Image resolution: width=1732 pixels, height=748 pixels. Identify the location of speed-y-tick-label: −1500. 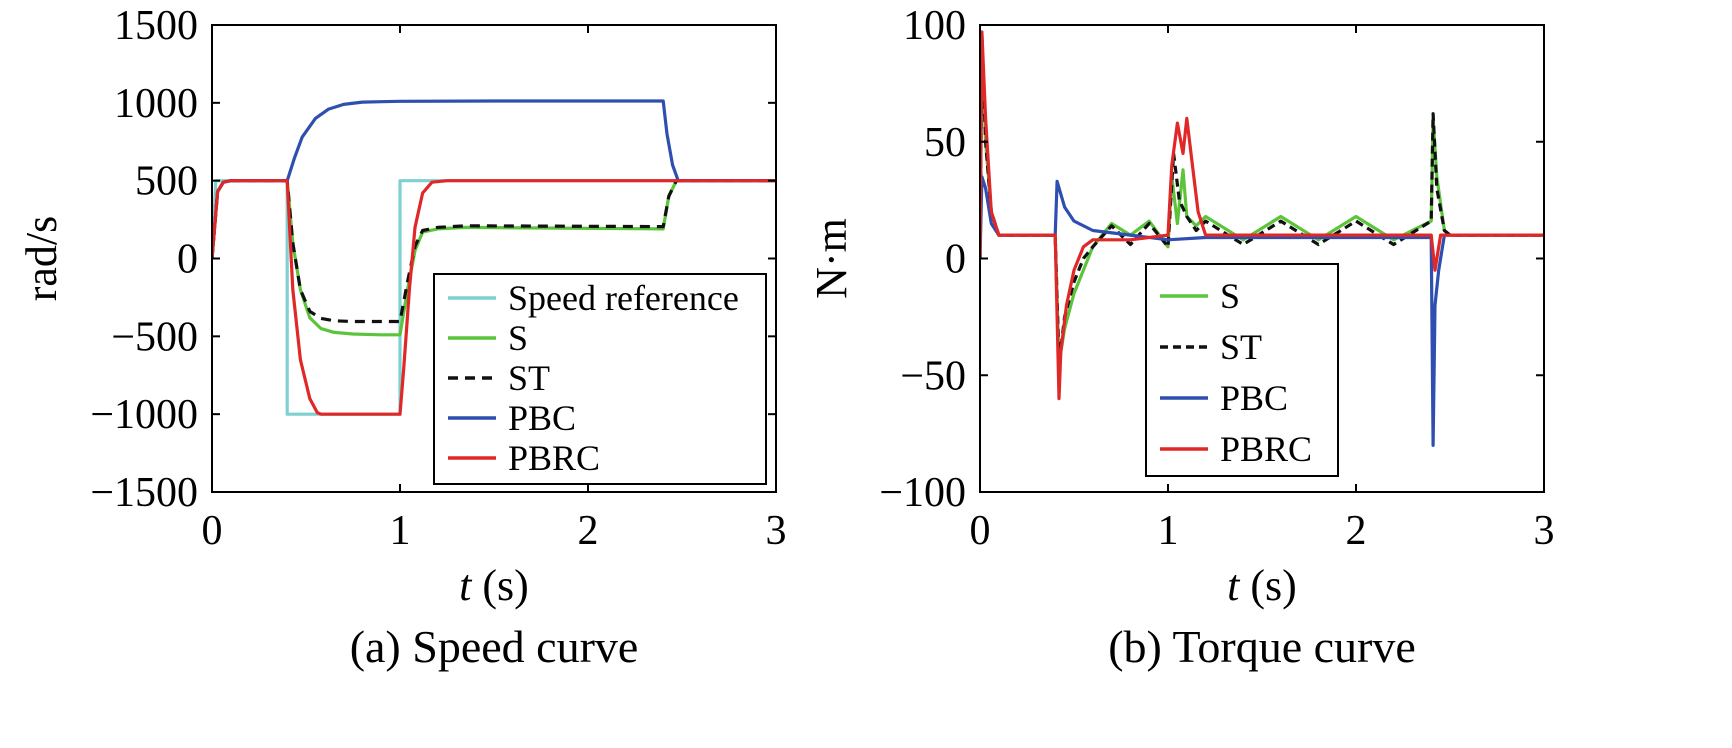
(144, 493).